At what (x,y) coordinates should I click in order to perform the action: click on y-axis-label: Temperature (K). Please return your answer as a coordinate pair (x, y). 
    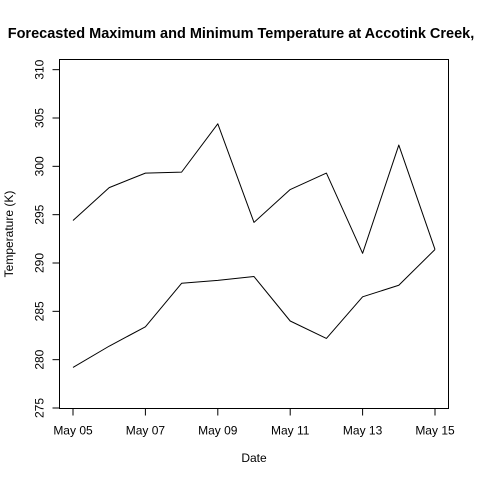
    Looking at the image, I should click on (9, 234).